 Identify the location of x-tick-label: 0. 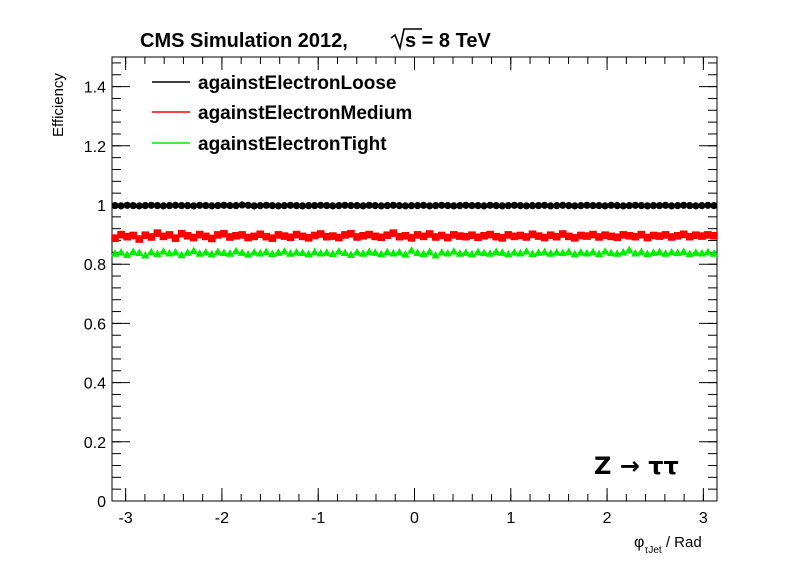
(414, 518).